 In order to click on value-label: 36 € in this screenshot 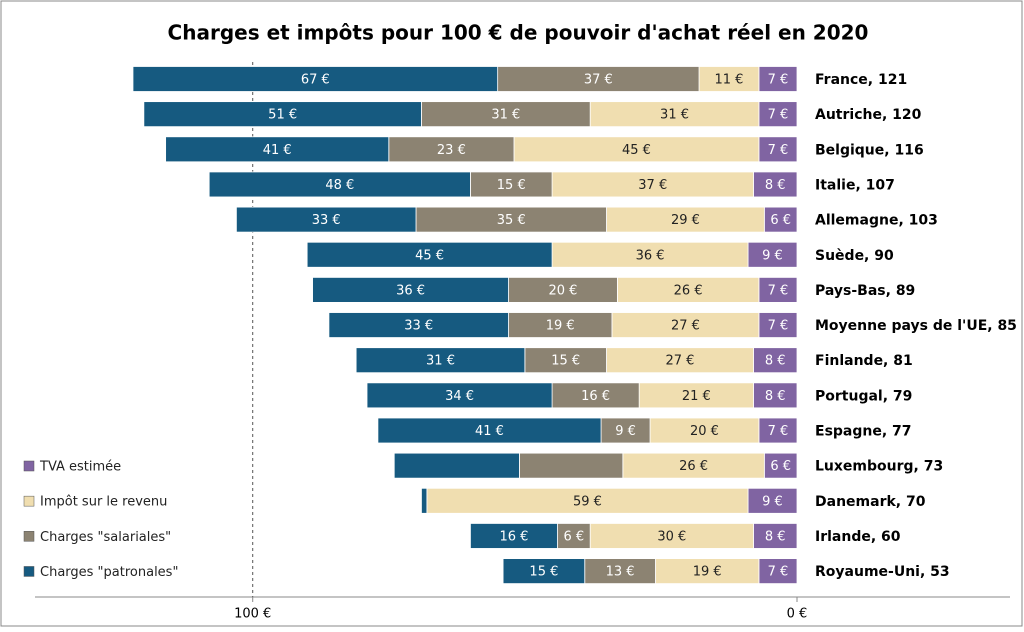, I will do `click(650, 255)`.